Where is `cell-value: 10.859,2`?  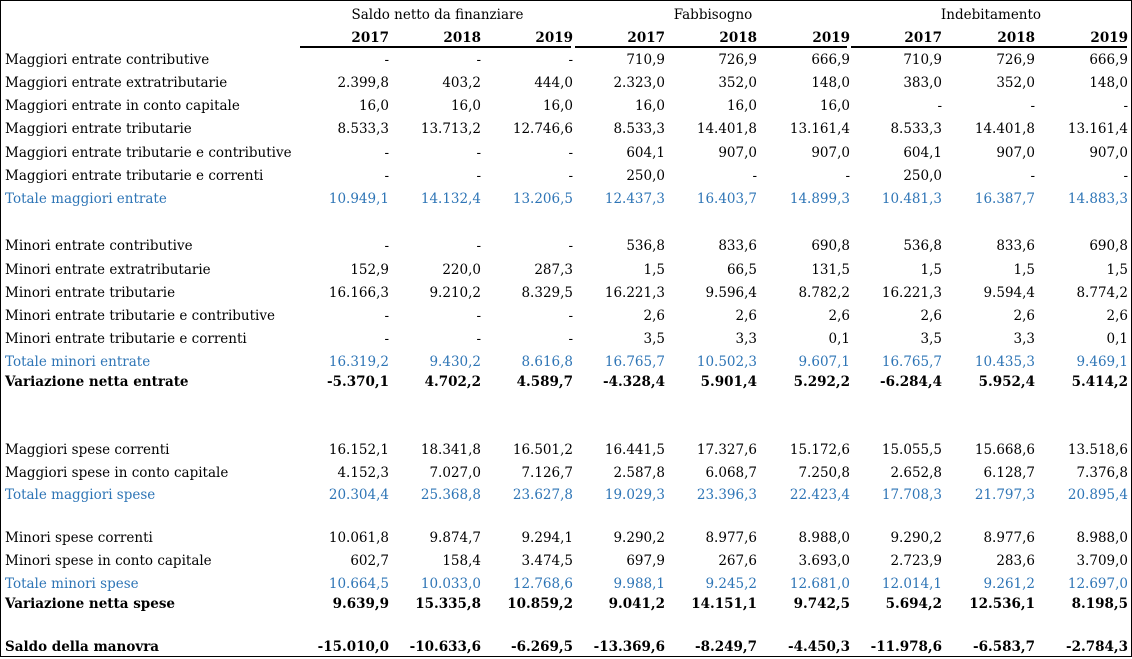
cell-value: 10.859,2 is located at coordinates (540, 604).